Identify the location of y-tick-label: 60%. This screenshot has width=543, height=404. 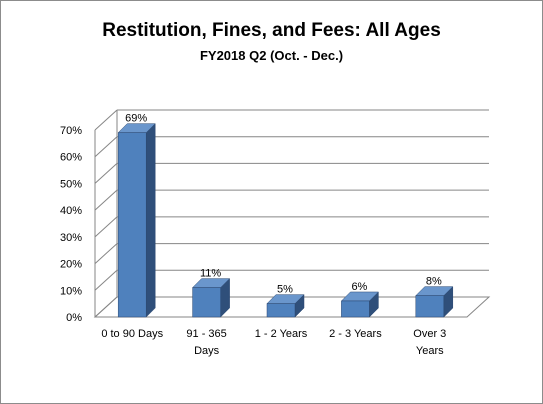
(71, 158).